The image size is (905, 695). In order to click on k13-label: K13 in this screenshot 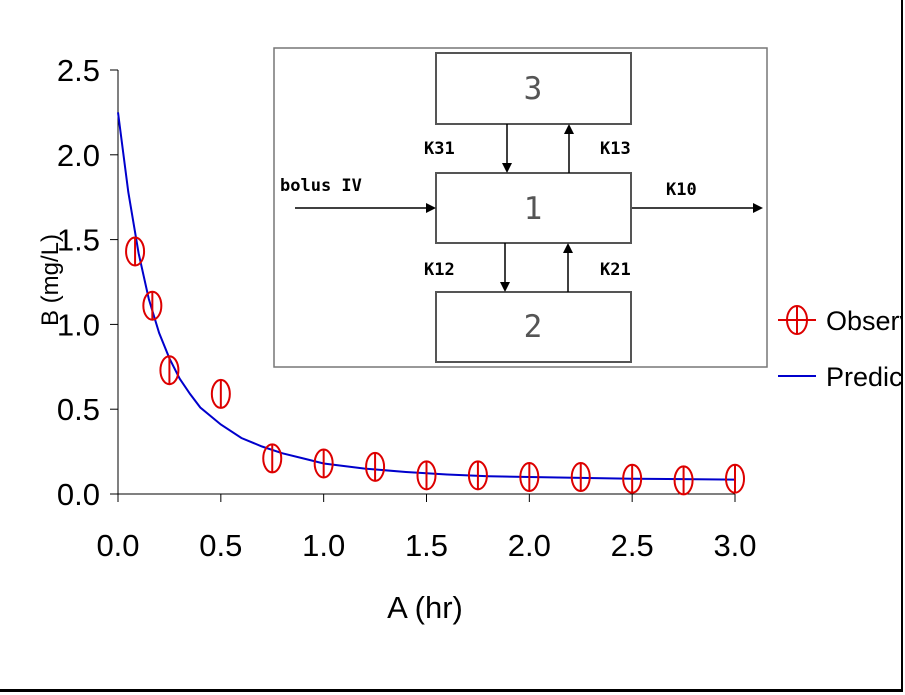, I will do `click(615, 149)`.